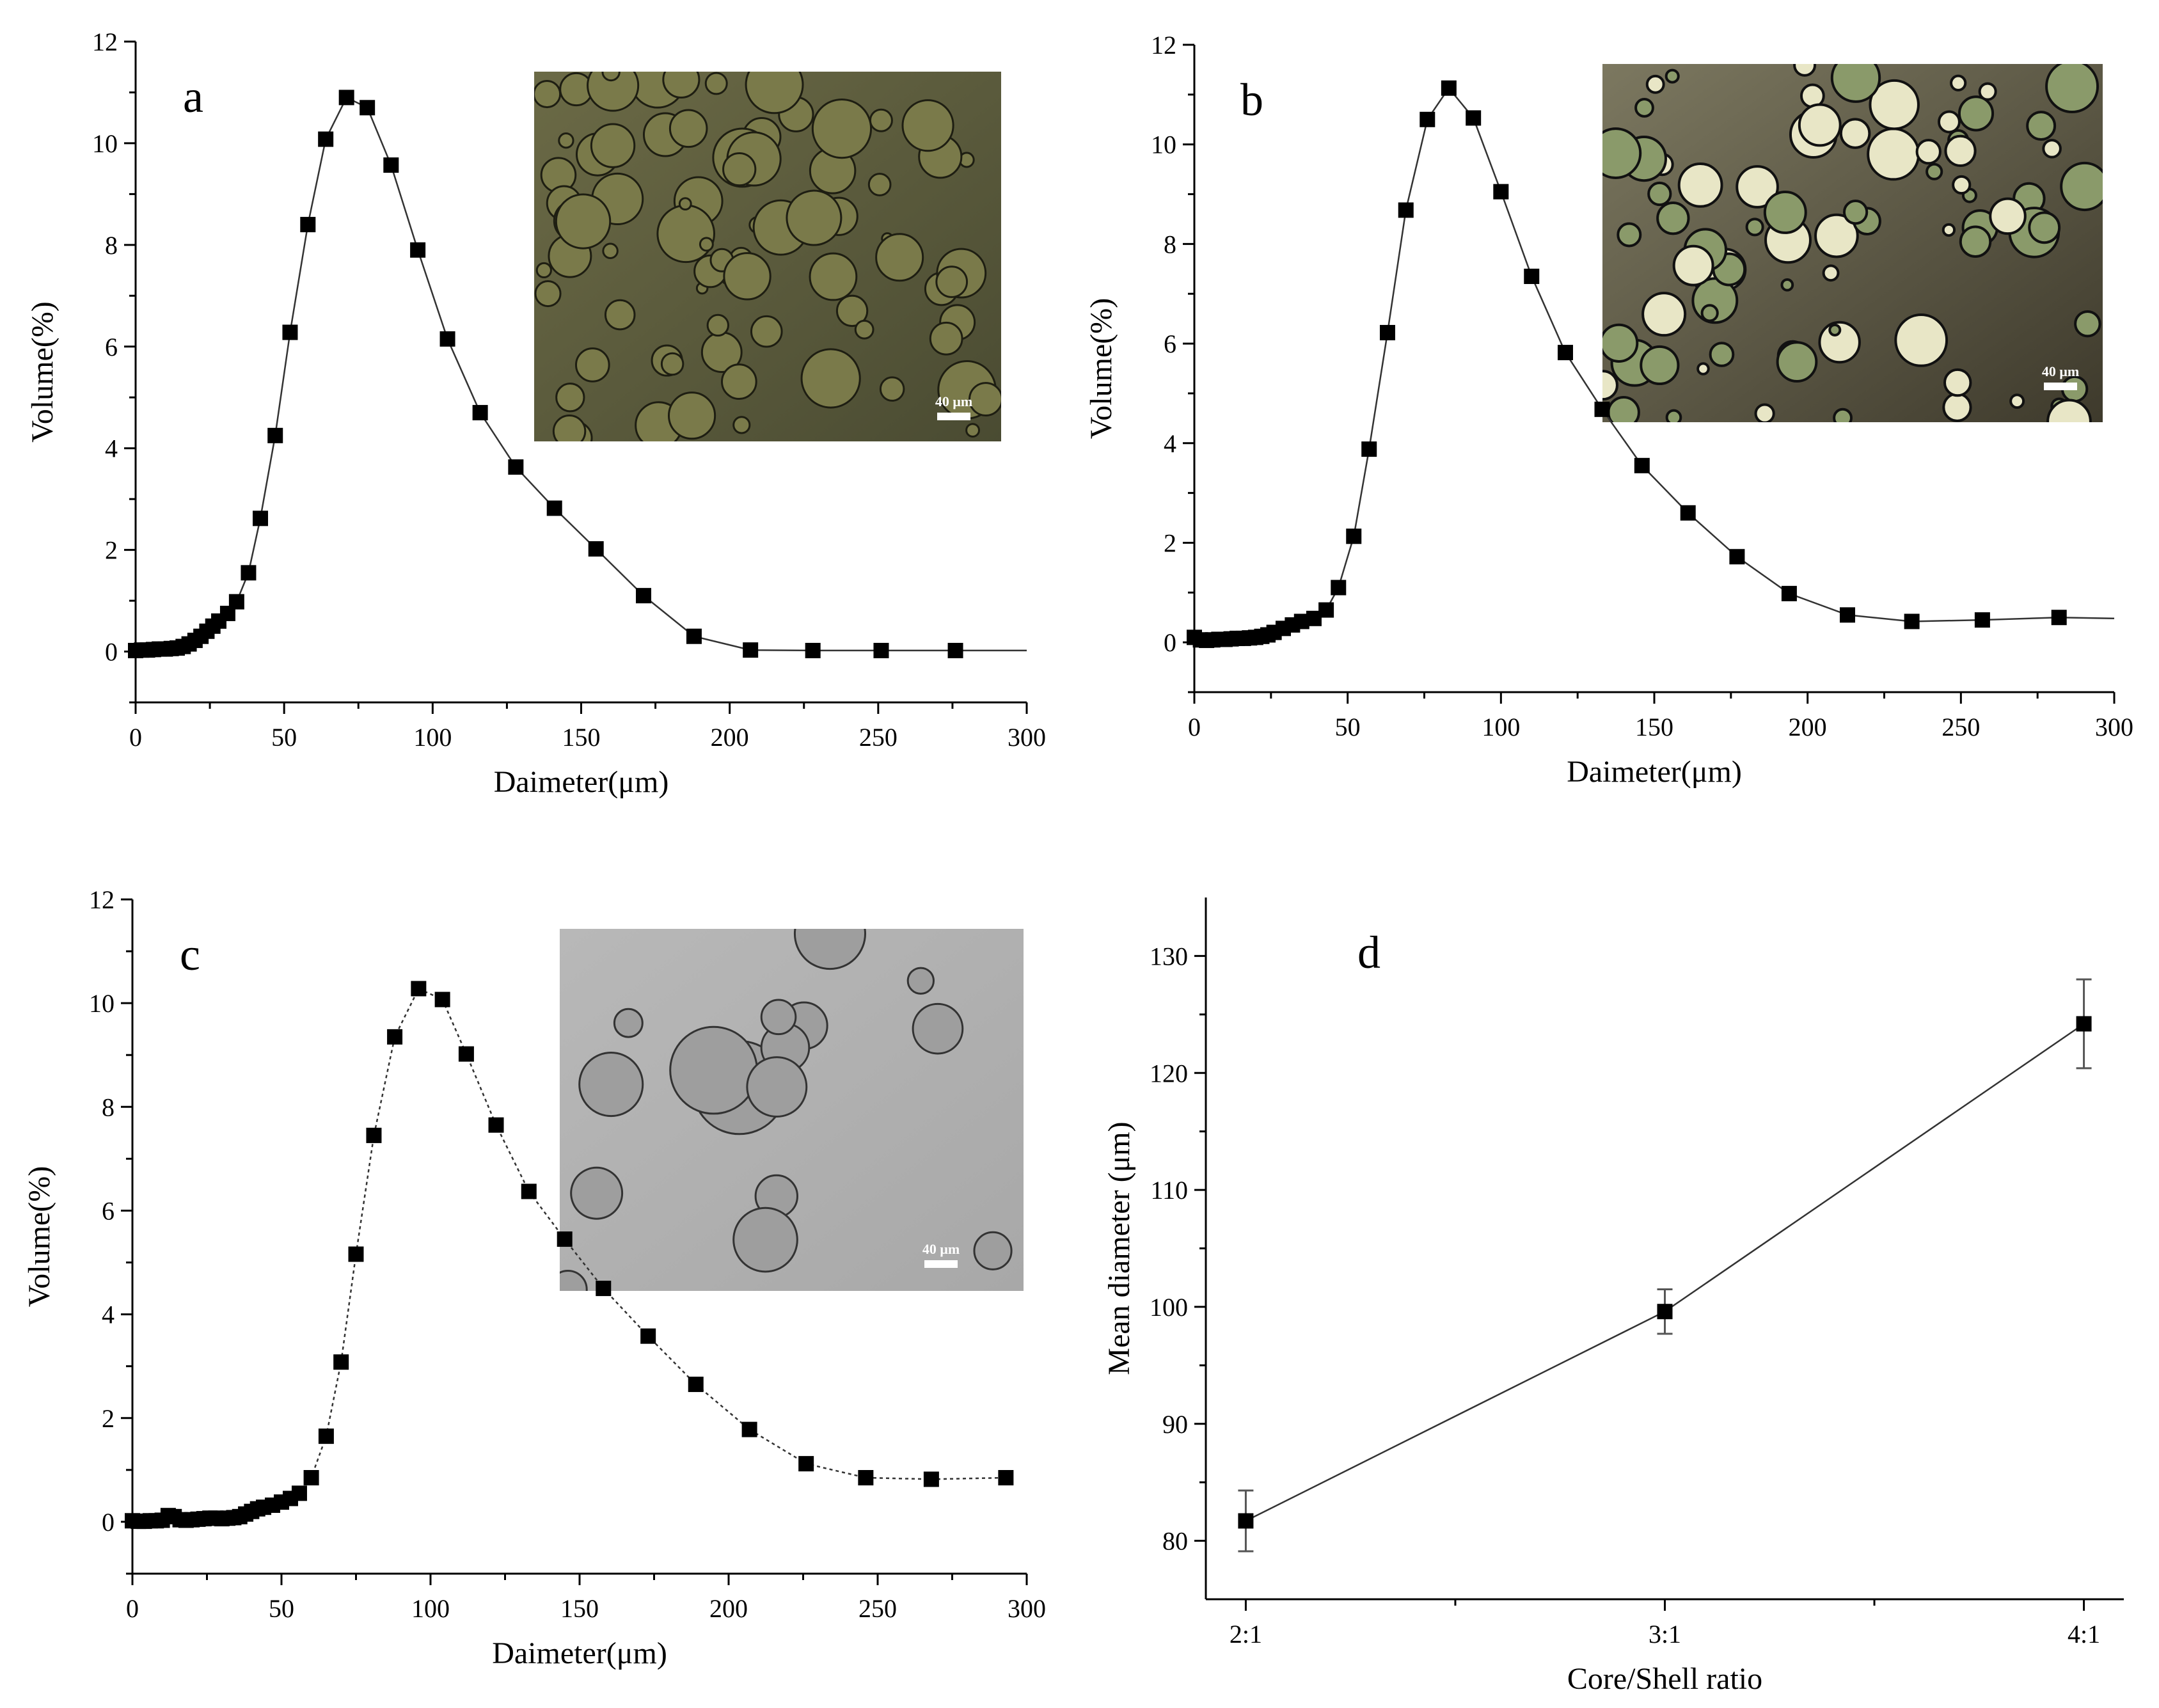 This screenshot has height=1708, width=2159. What do you see at coordinates (1665, 1634) in the screenshot?
I see `x-tick-label: 3:1` at bounding box center [1665, 1634].